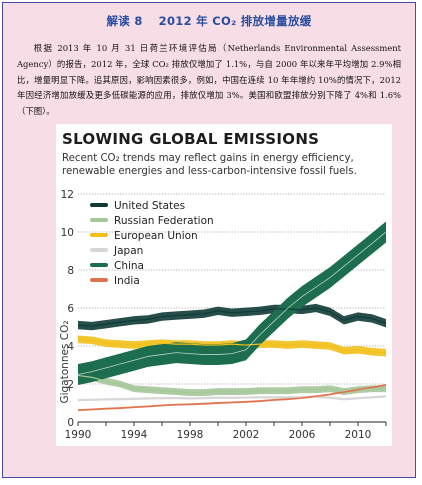  I want to click on y-tick-label-0: 0, so click(70, 423).